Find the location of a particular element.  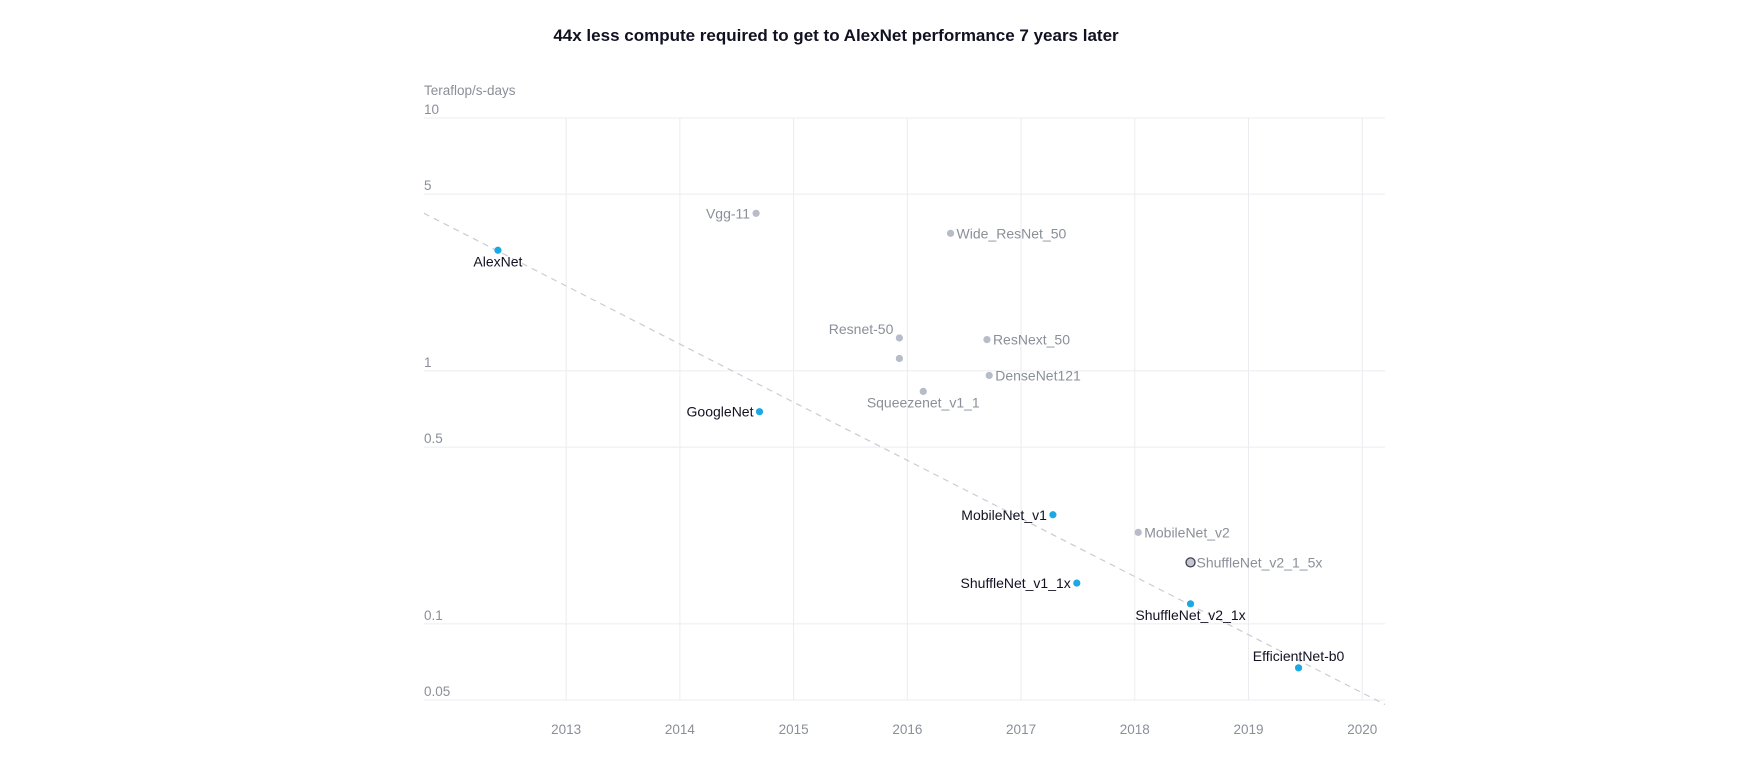

x-tick-label: 2013 is located at coordinates (566, 729).